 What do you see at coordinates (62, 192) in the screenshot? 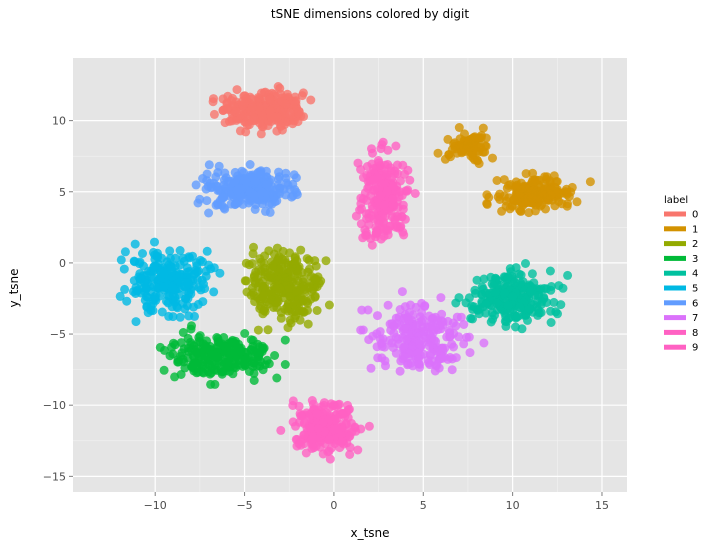
I see `y-tick-label: 5` at bounding box center [62, 192].